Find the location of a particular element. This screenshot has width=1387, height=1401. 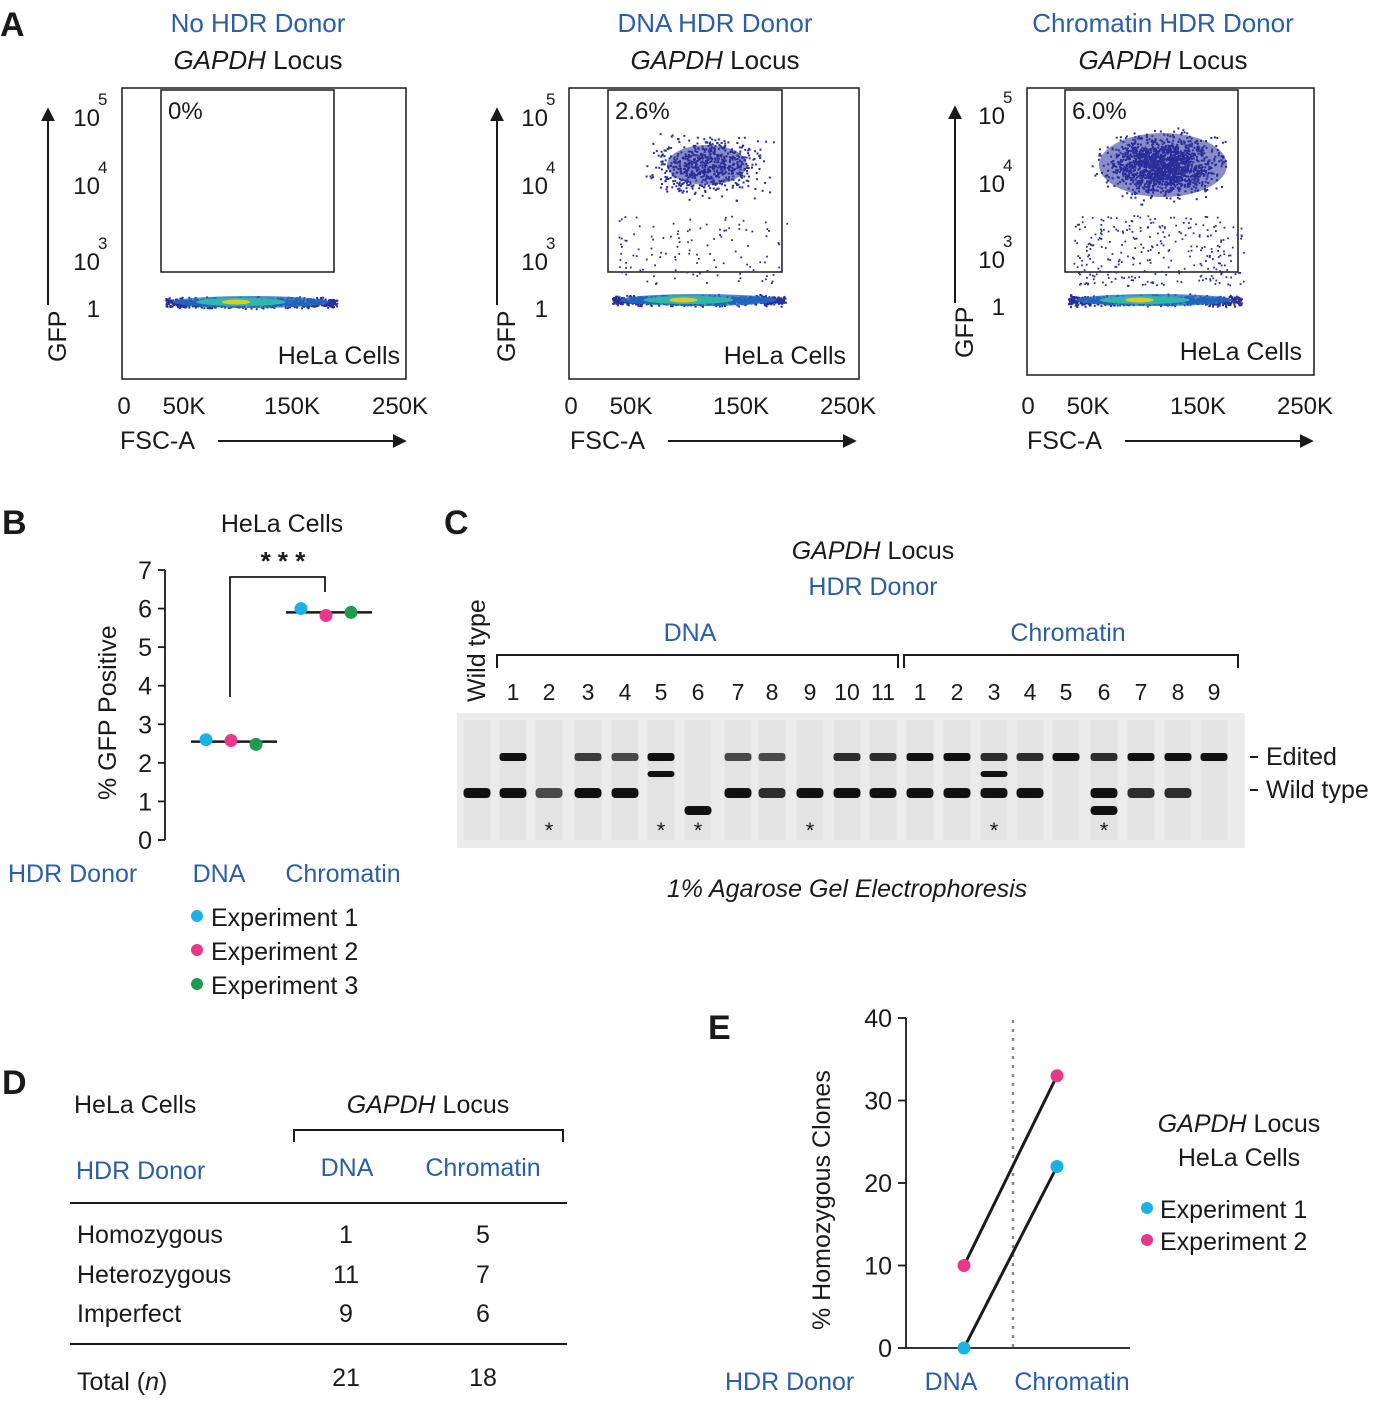

flow-plot-2-title: DNA HDR Donor is located at coordinates (714, 23).